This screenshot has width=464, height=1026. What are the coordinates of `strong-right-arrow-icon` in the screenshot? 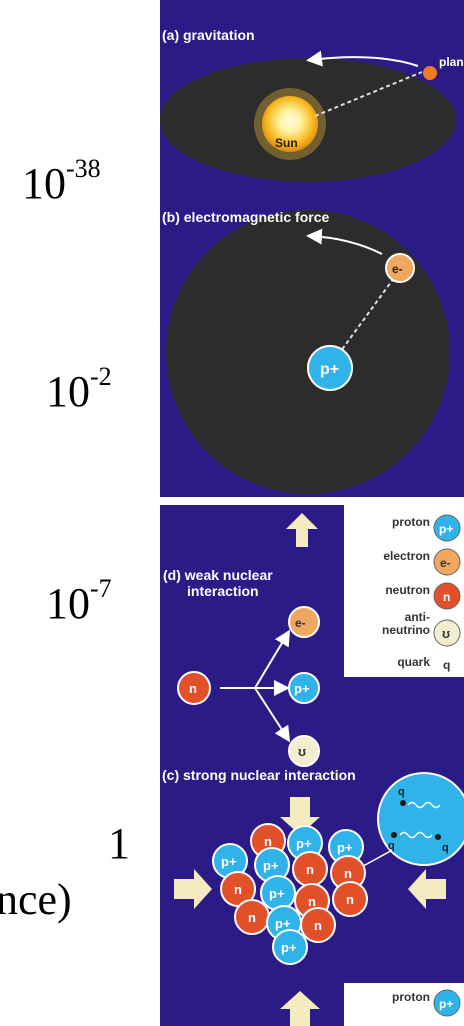 It's located at (193, 889).